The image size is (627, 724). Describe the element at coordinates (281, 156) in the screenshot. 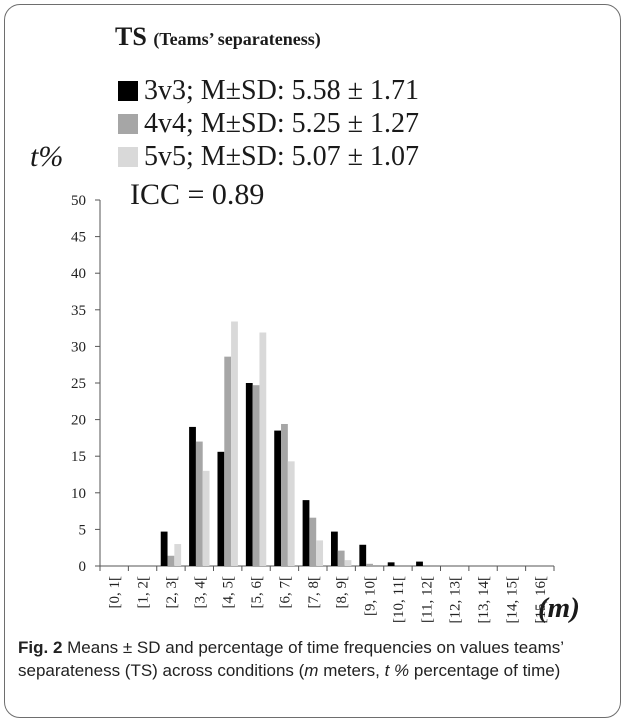

I see `legend-label: 5v5; M±SD: 5.07 ± 1.07` at that location.